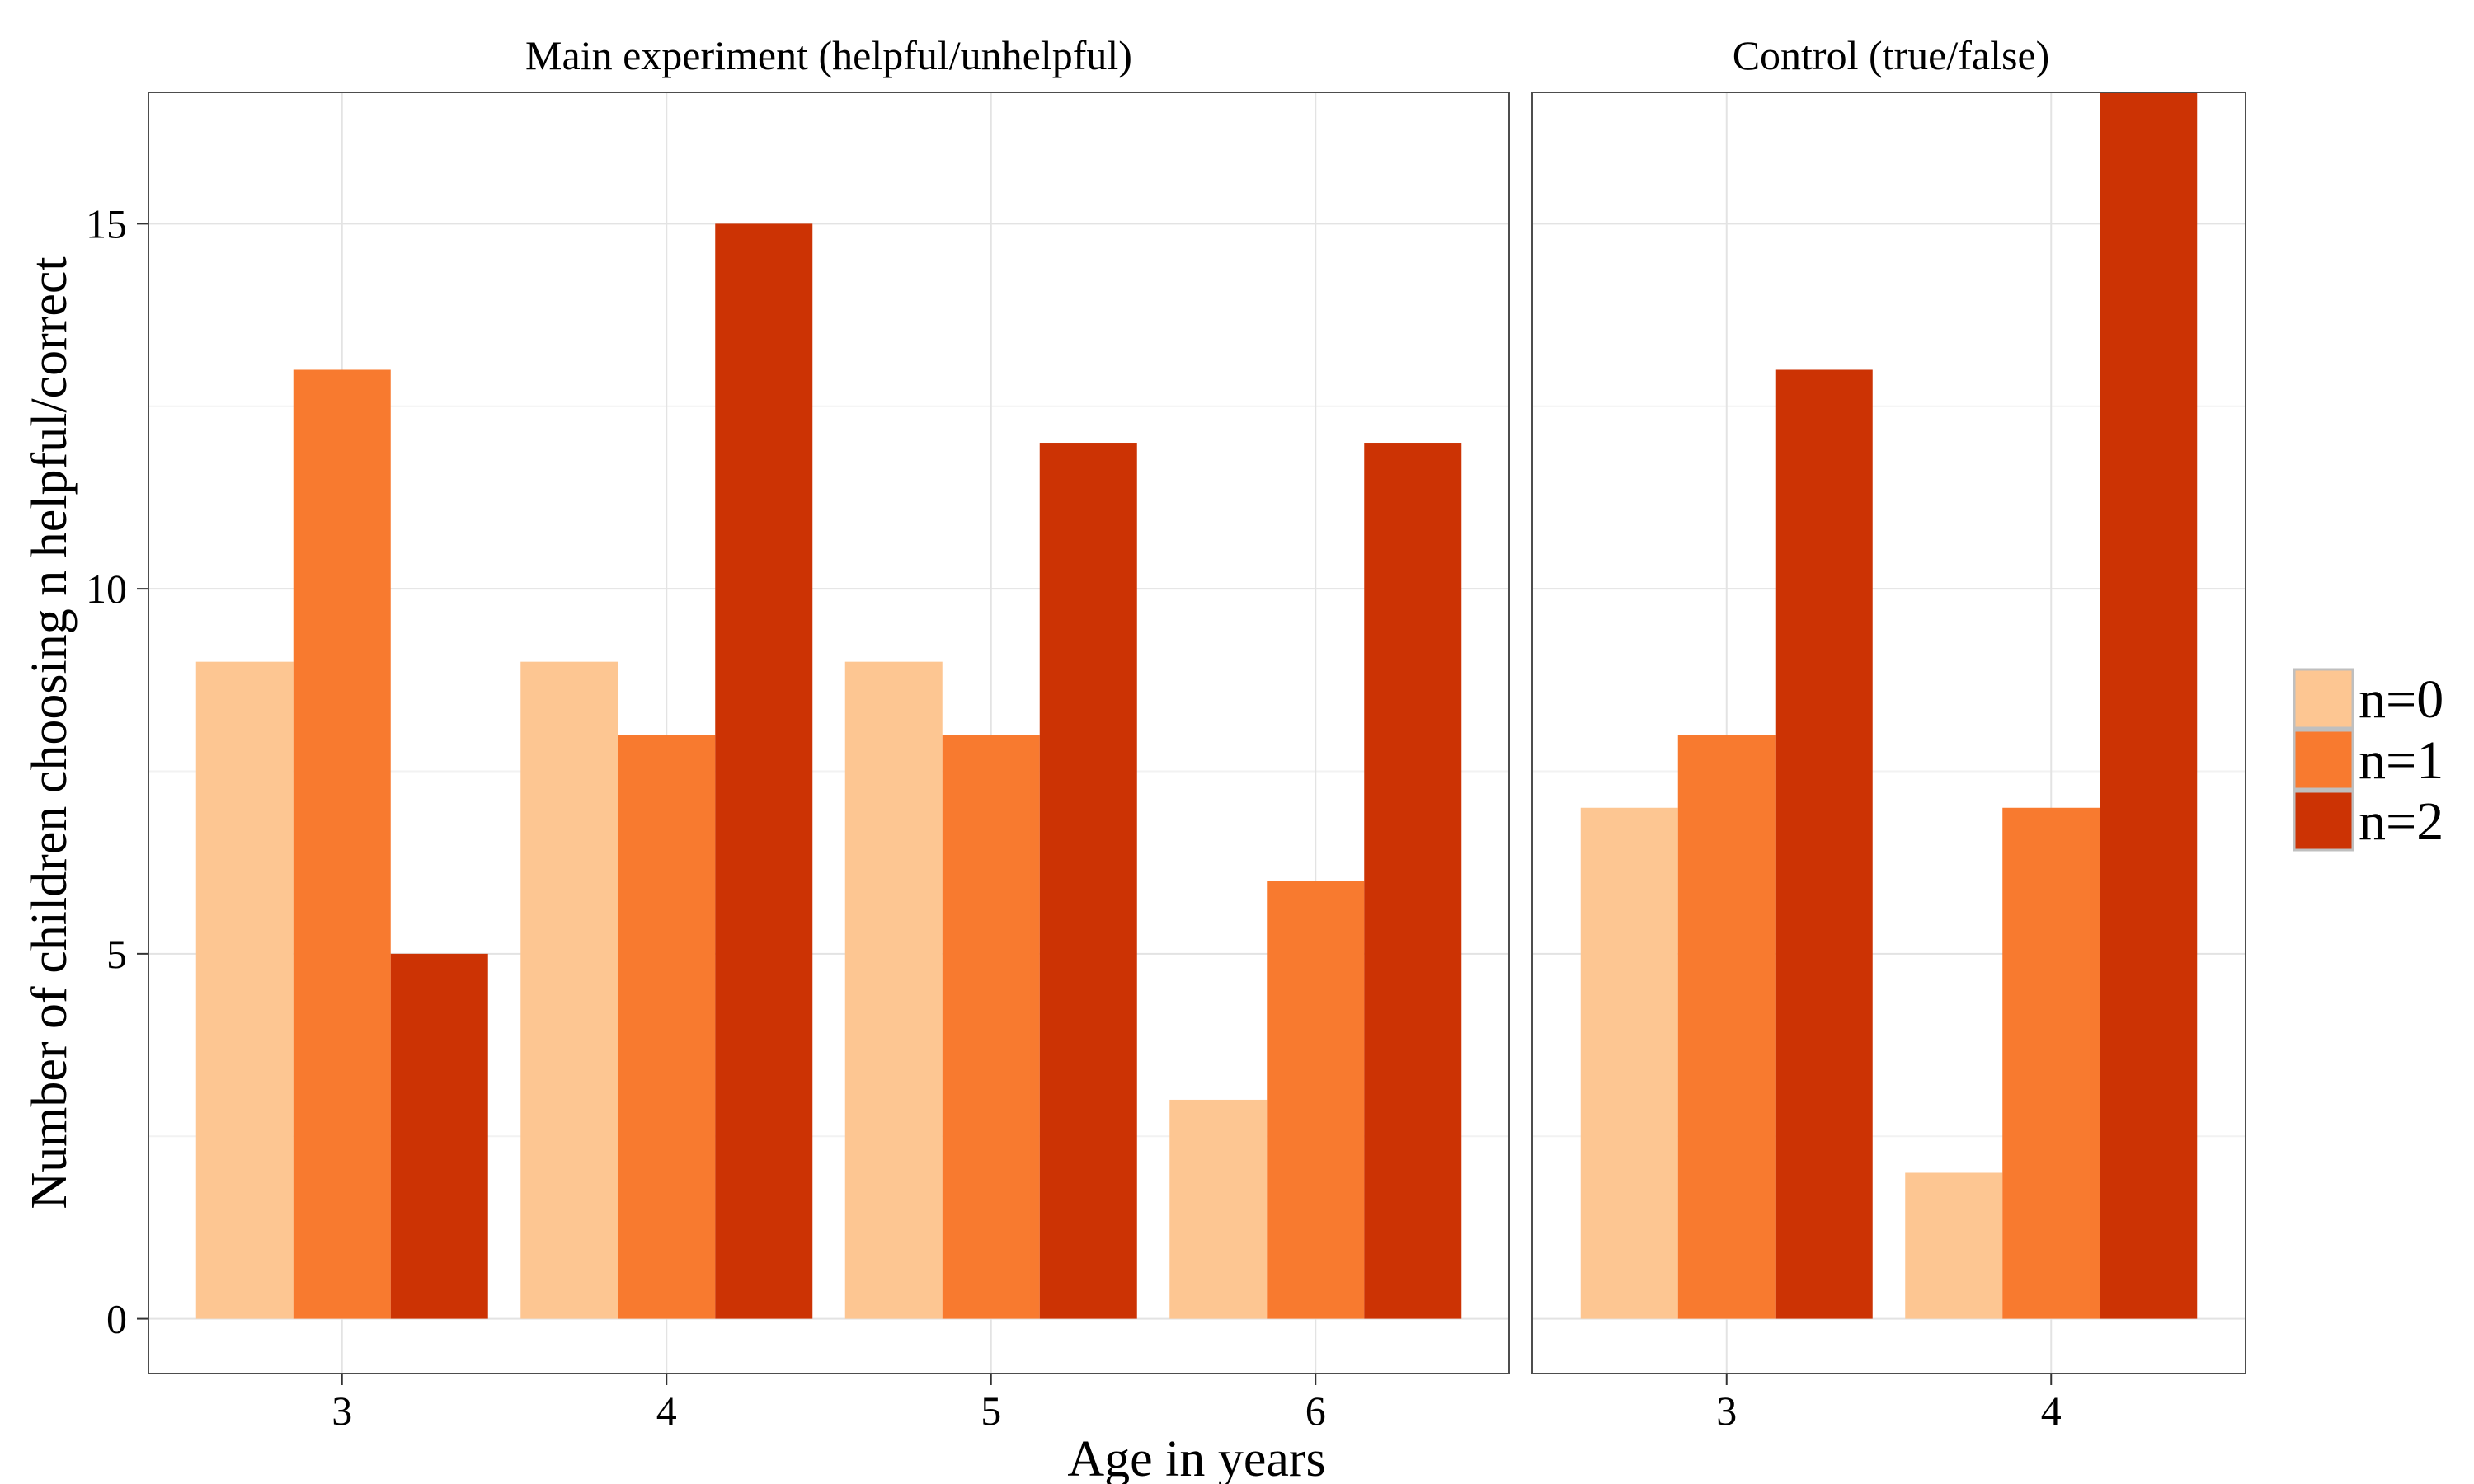  Describe the element at coordinates (828, 55) in the screenshot. I see `panel-title-main-experiment: Main experiment (helpful/unhelpful)` at that location.